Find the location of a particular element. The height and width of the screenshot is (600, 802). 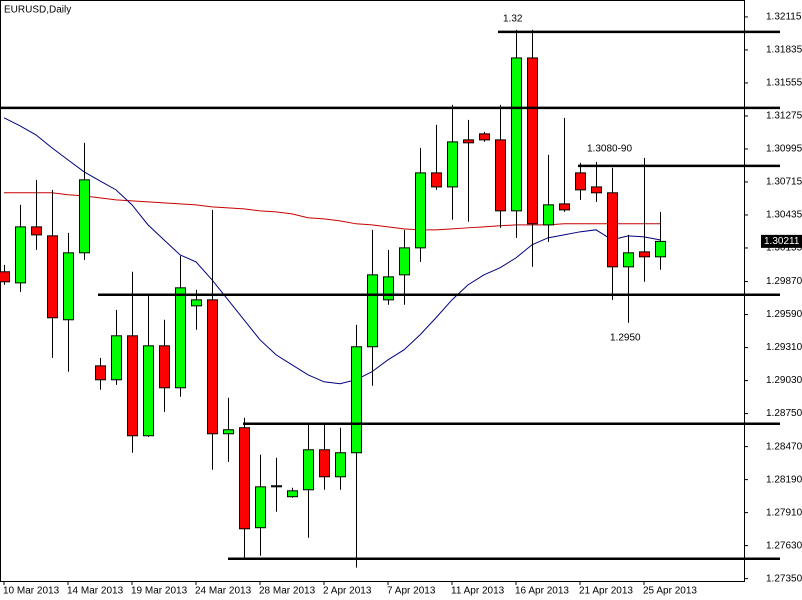

y-tick-label: 1.29030 is located at coordinates (784, 380).